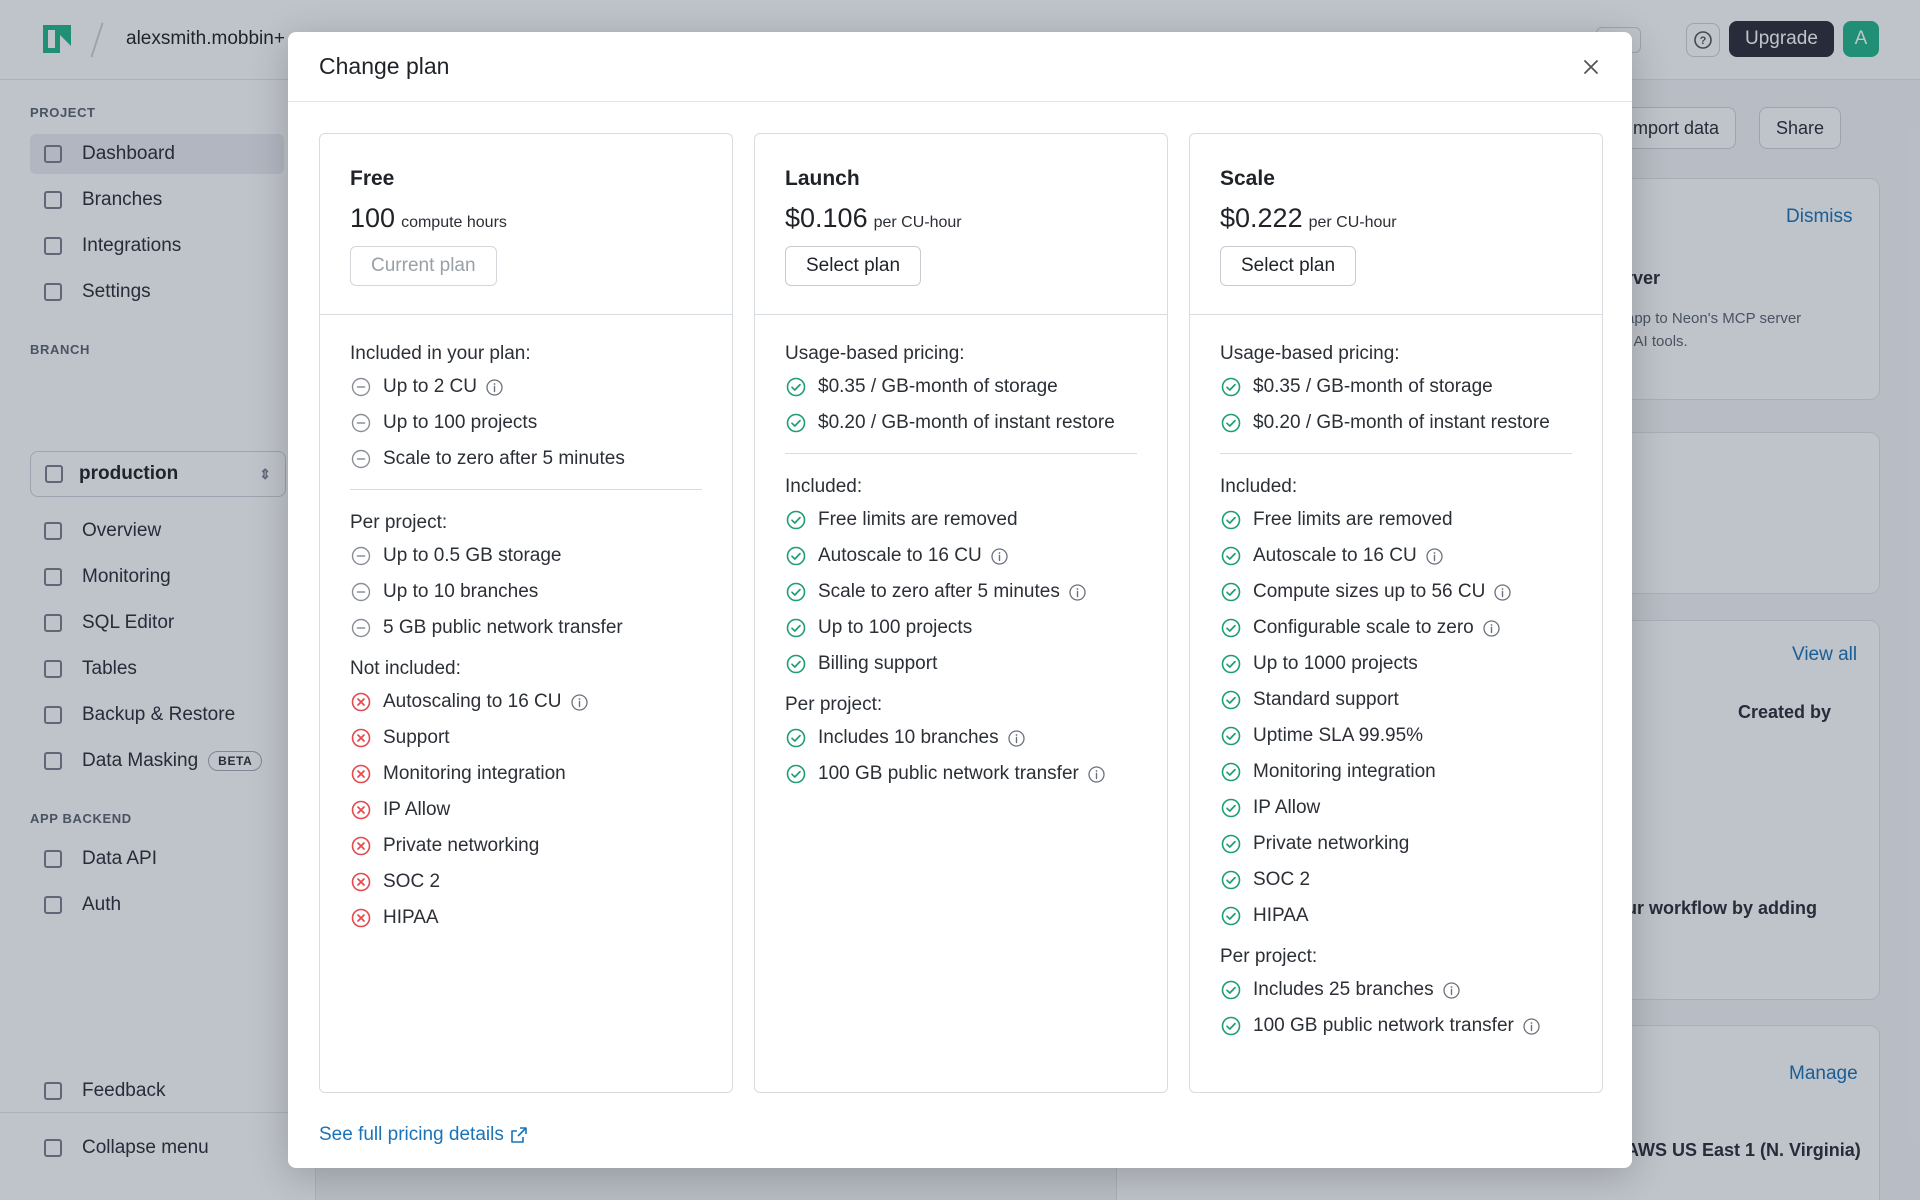  I want to click on sidebar-item-branches: Branches, so click(157, 200).